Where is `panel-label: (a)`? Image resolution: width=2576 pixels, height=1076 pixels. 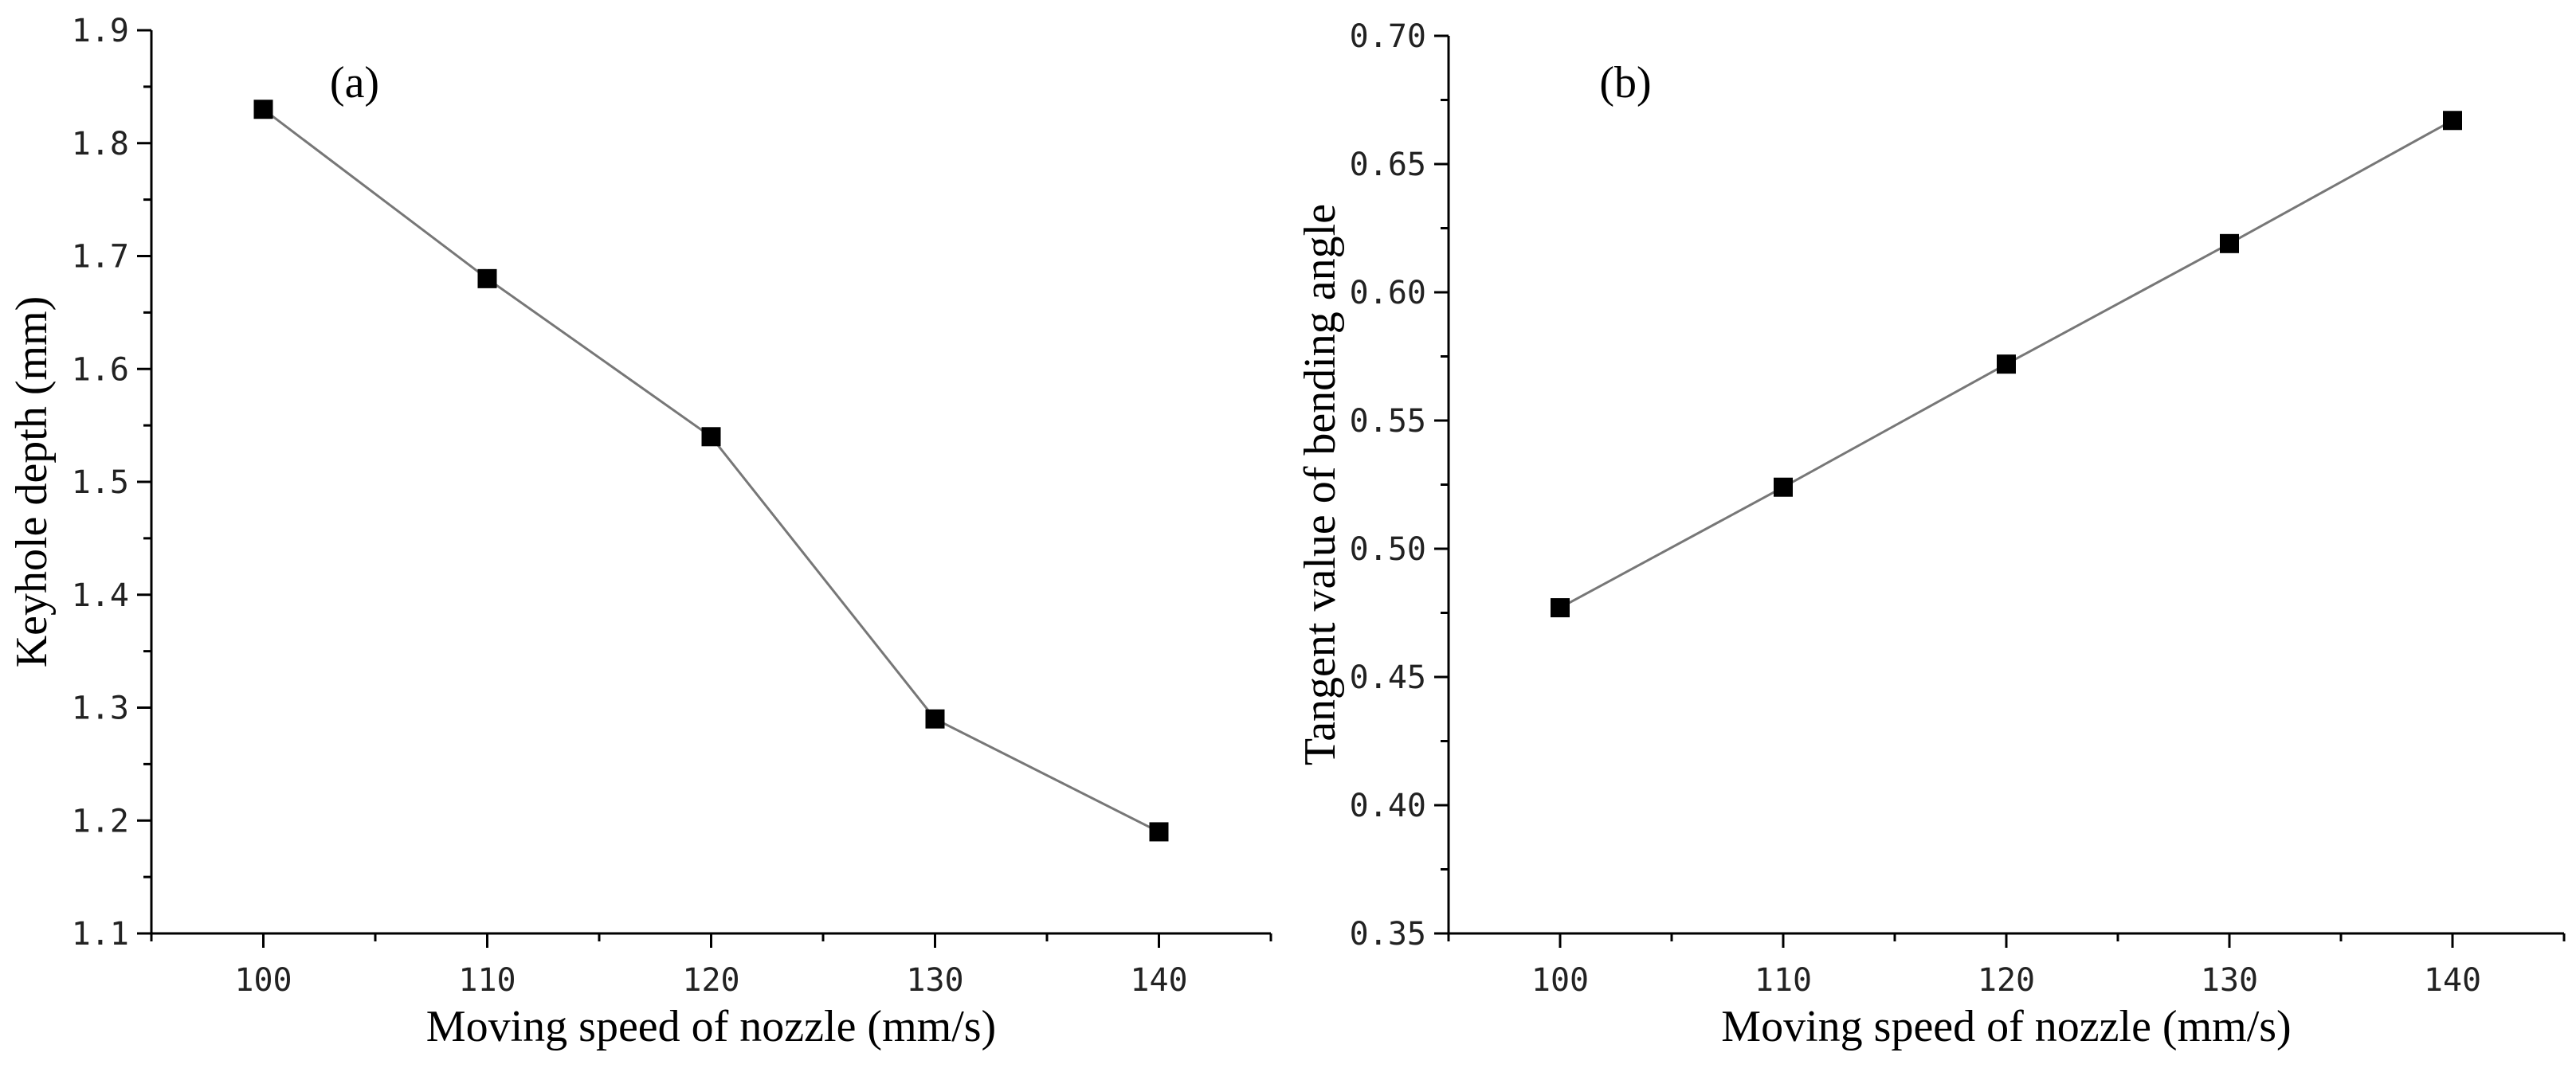
panel-label: (a) is located at coordinates (354, 83).